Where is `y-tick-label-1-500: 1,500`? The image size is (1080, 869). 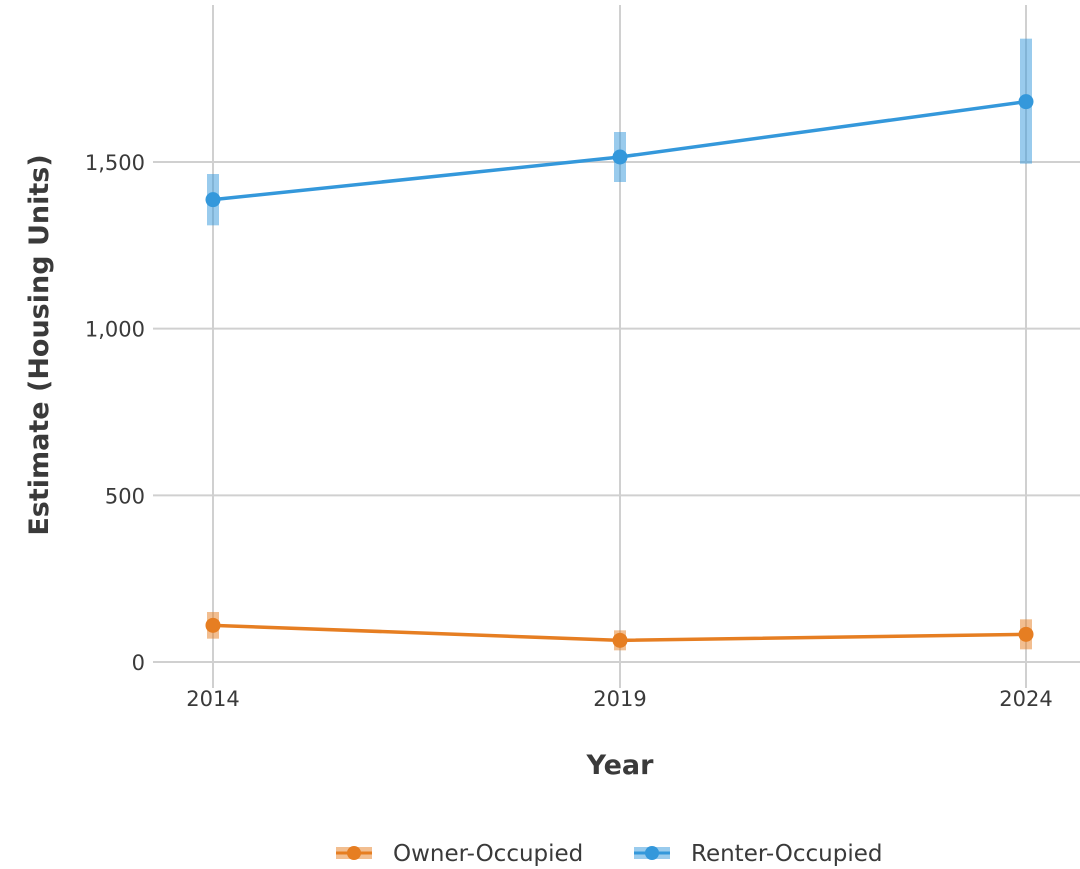
y-tick-label-1-500: 1,500 is located at coordinates (115, 163).